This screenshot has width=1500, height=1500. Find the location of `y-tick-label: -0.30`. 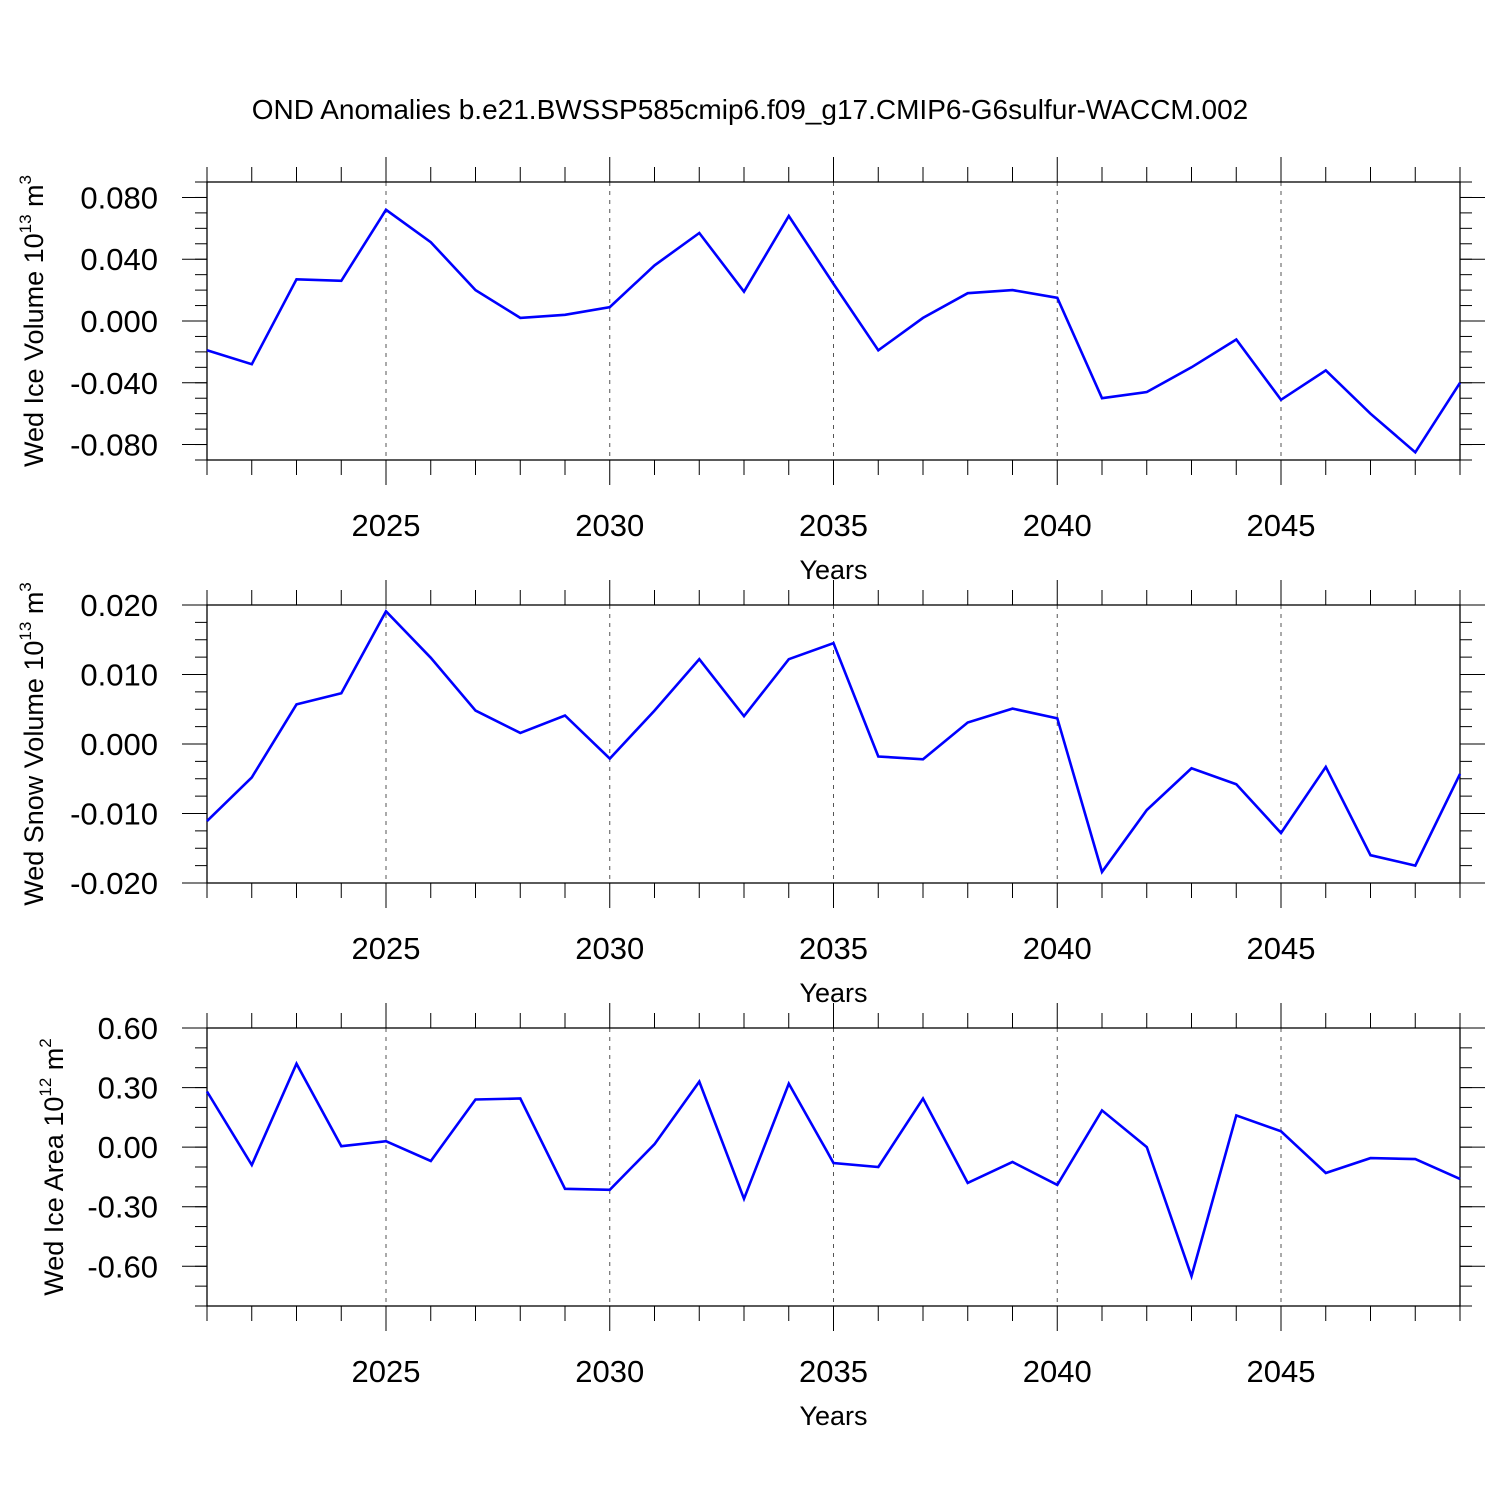

y-tick-label: -0.30 is located at coordinates (122, 1207).